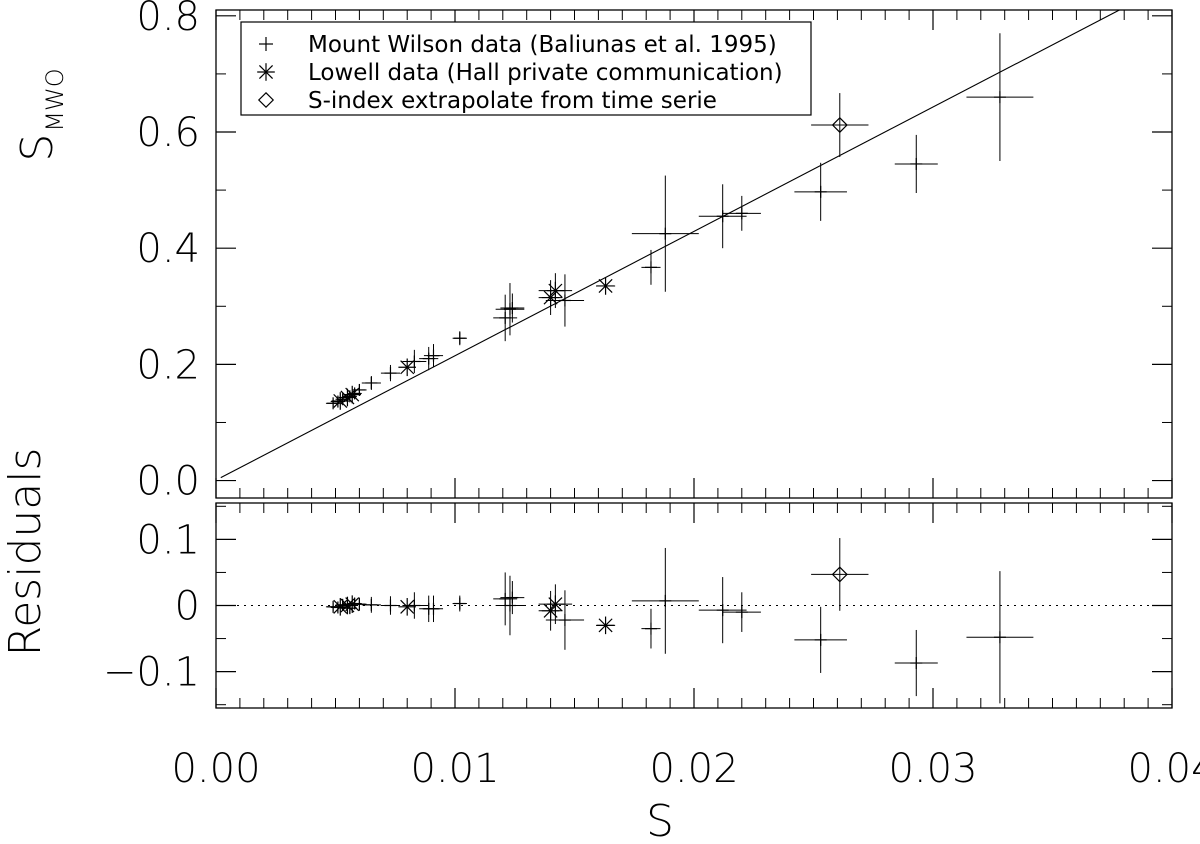  What do you see at coordinates (40, 114) in the screenshot?
I see `top-y-axis-title: SMWO` at bounding box center [40, 114].